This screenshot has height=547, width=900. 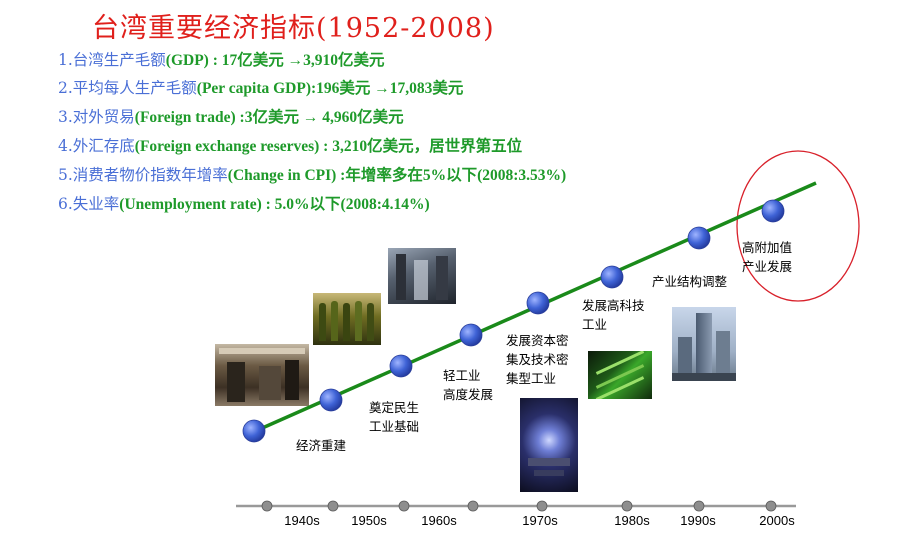 What do you see at coordinates (302, 520) in the screenshot?
I see `decade-label-1940s: 1940s` at bounding box center [302, 520].